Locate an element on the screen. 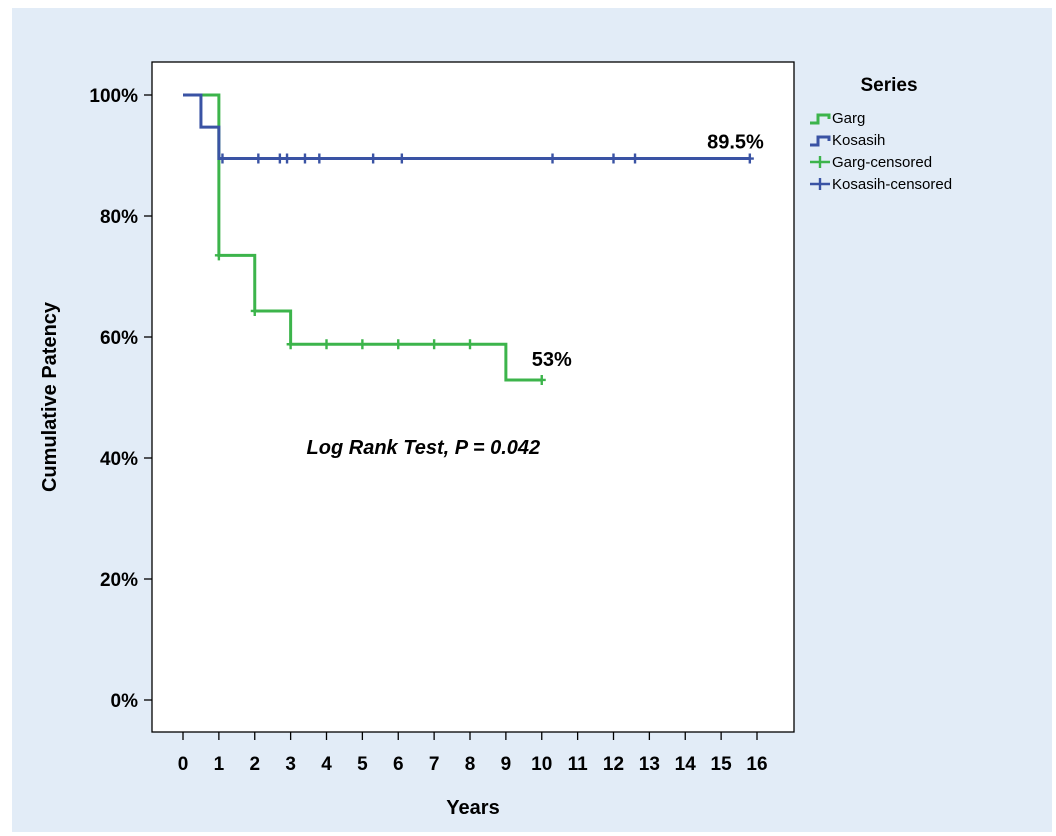  x-tick-label: 9 is located at coordinates (506, 764).